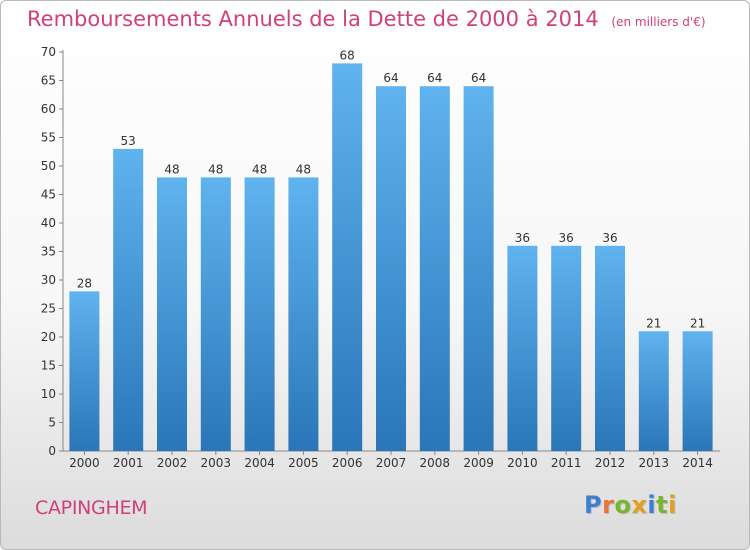 This screenshot has height=550, width=750. What do you see at coordinates (84, 371) in the screenshot?
I see `bar-2000` at bounding box center [84, 371].